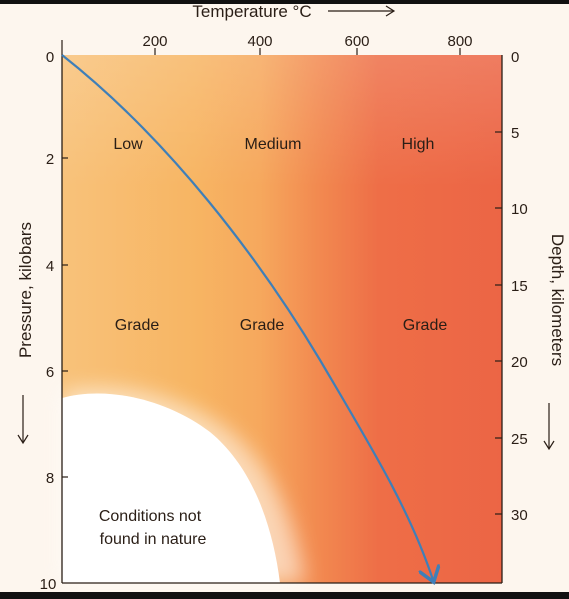  What do you see at coordinates (50, 372) in the screenshot?
I see `pressure-tick-label: 6` at bounding box center [50, 372].